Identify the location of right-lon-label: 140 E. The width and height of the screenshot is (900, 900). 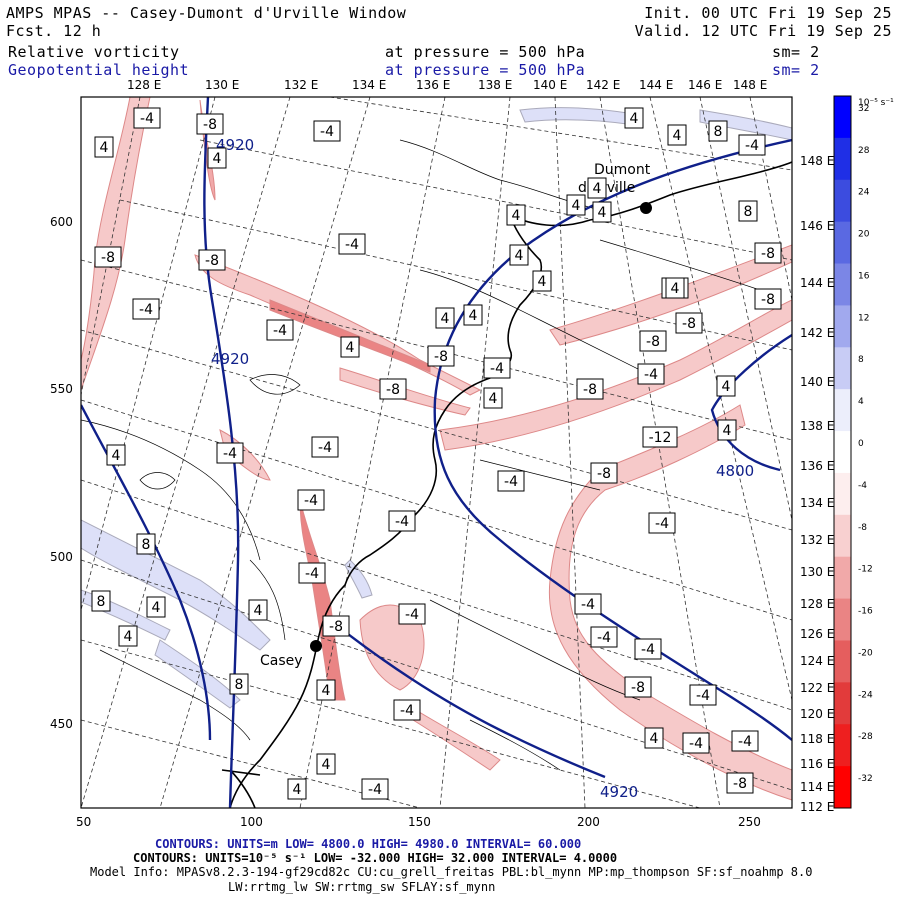
(817, 382).